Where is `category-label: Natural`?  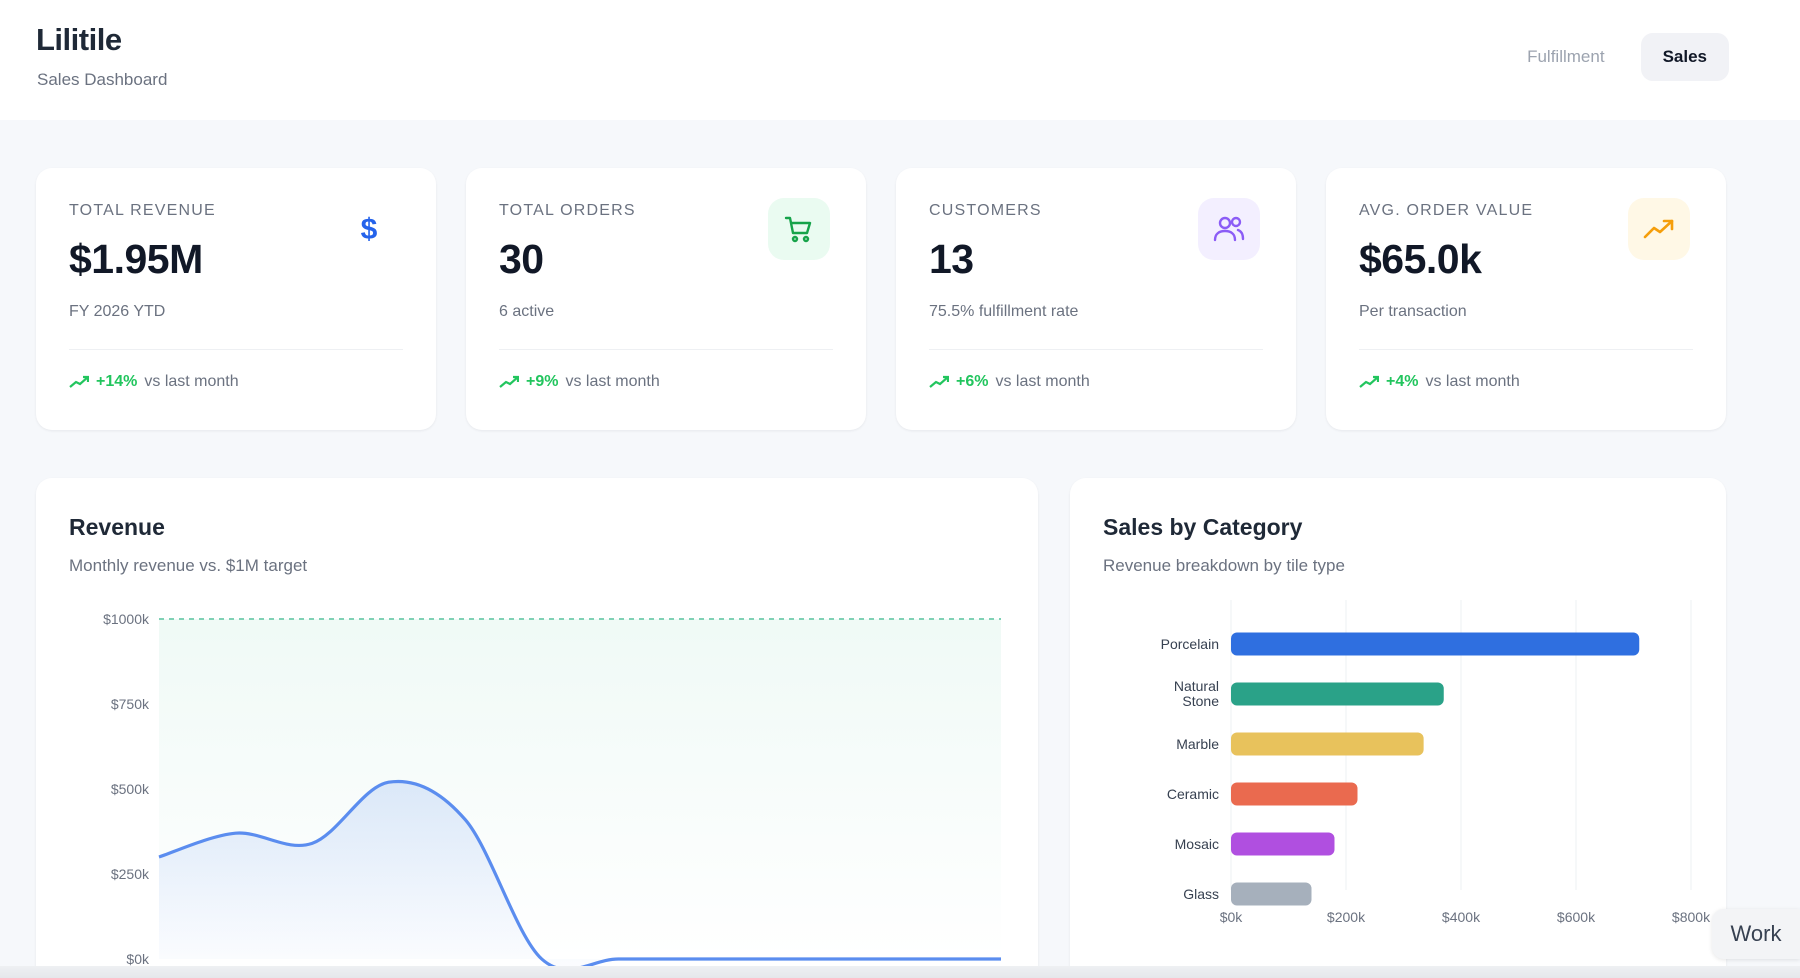 category-label: Natural is located at coordinates (1196, 686).